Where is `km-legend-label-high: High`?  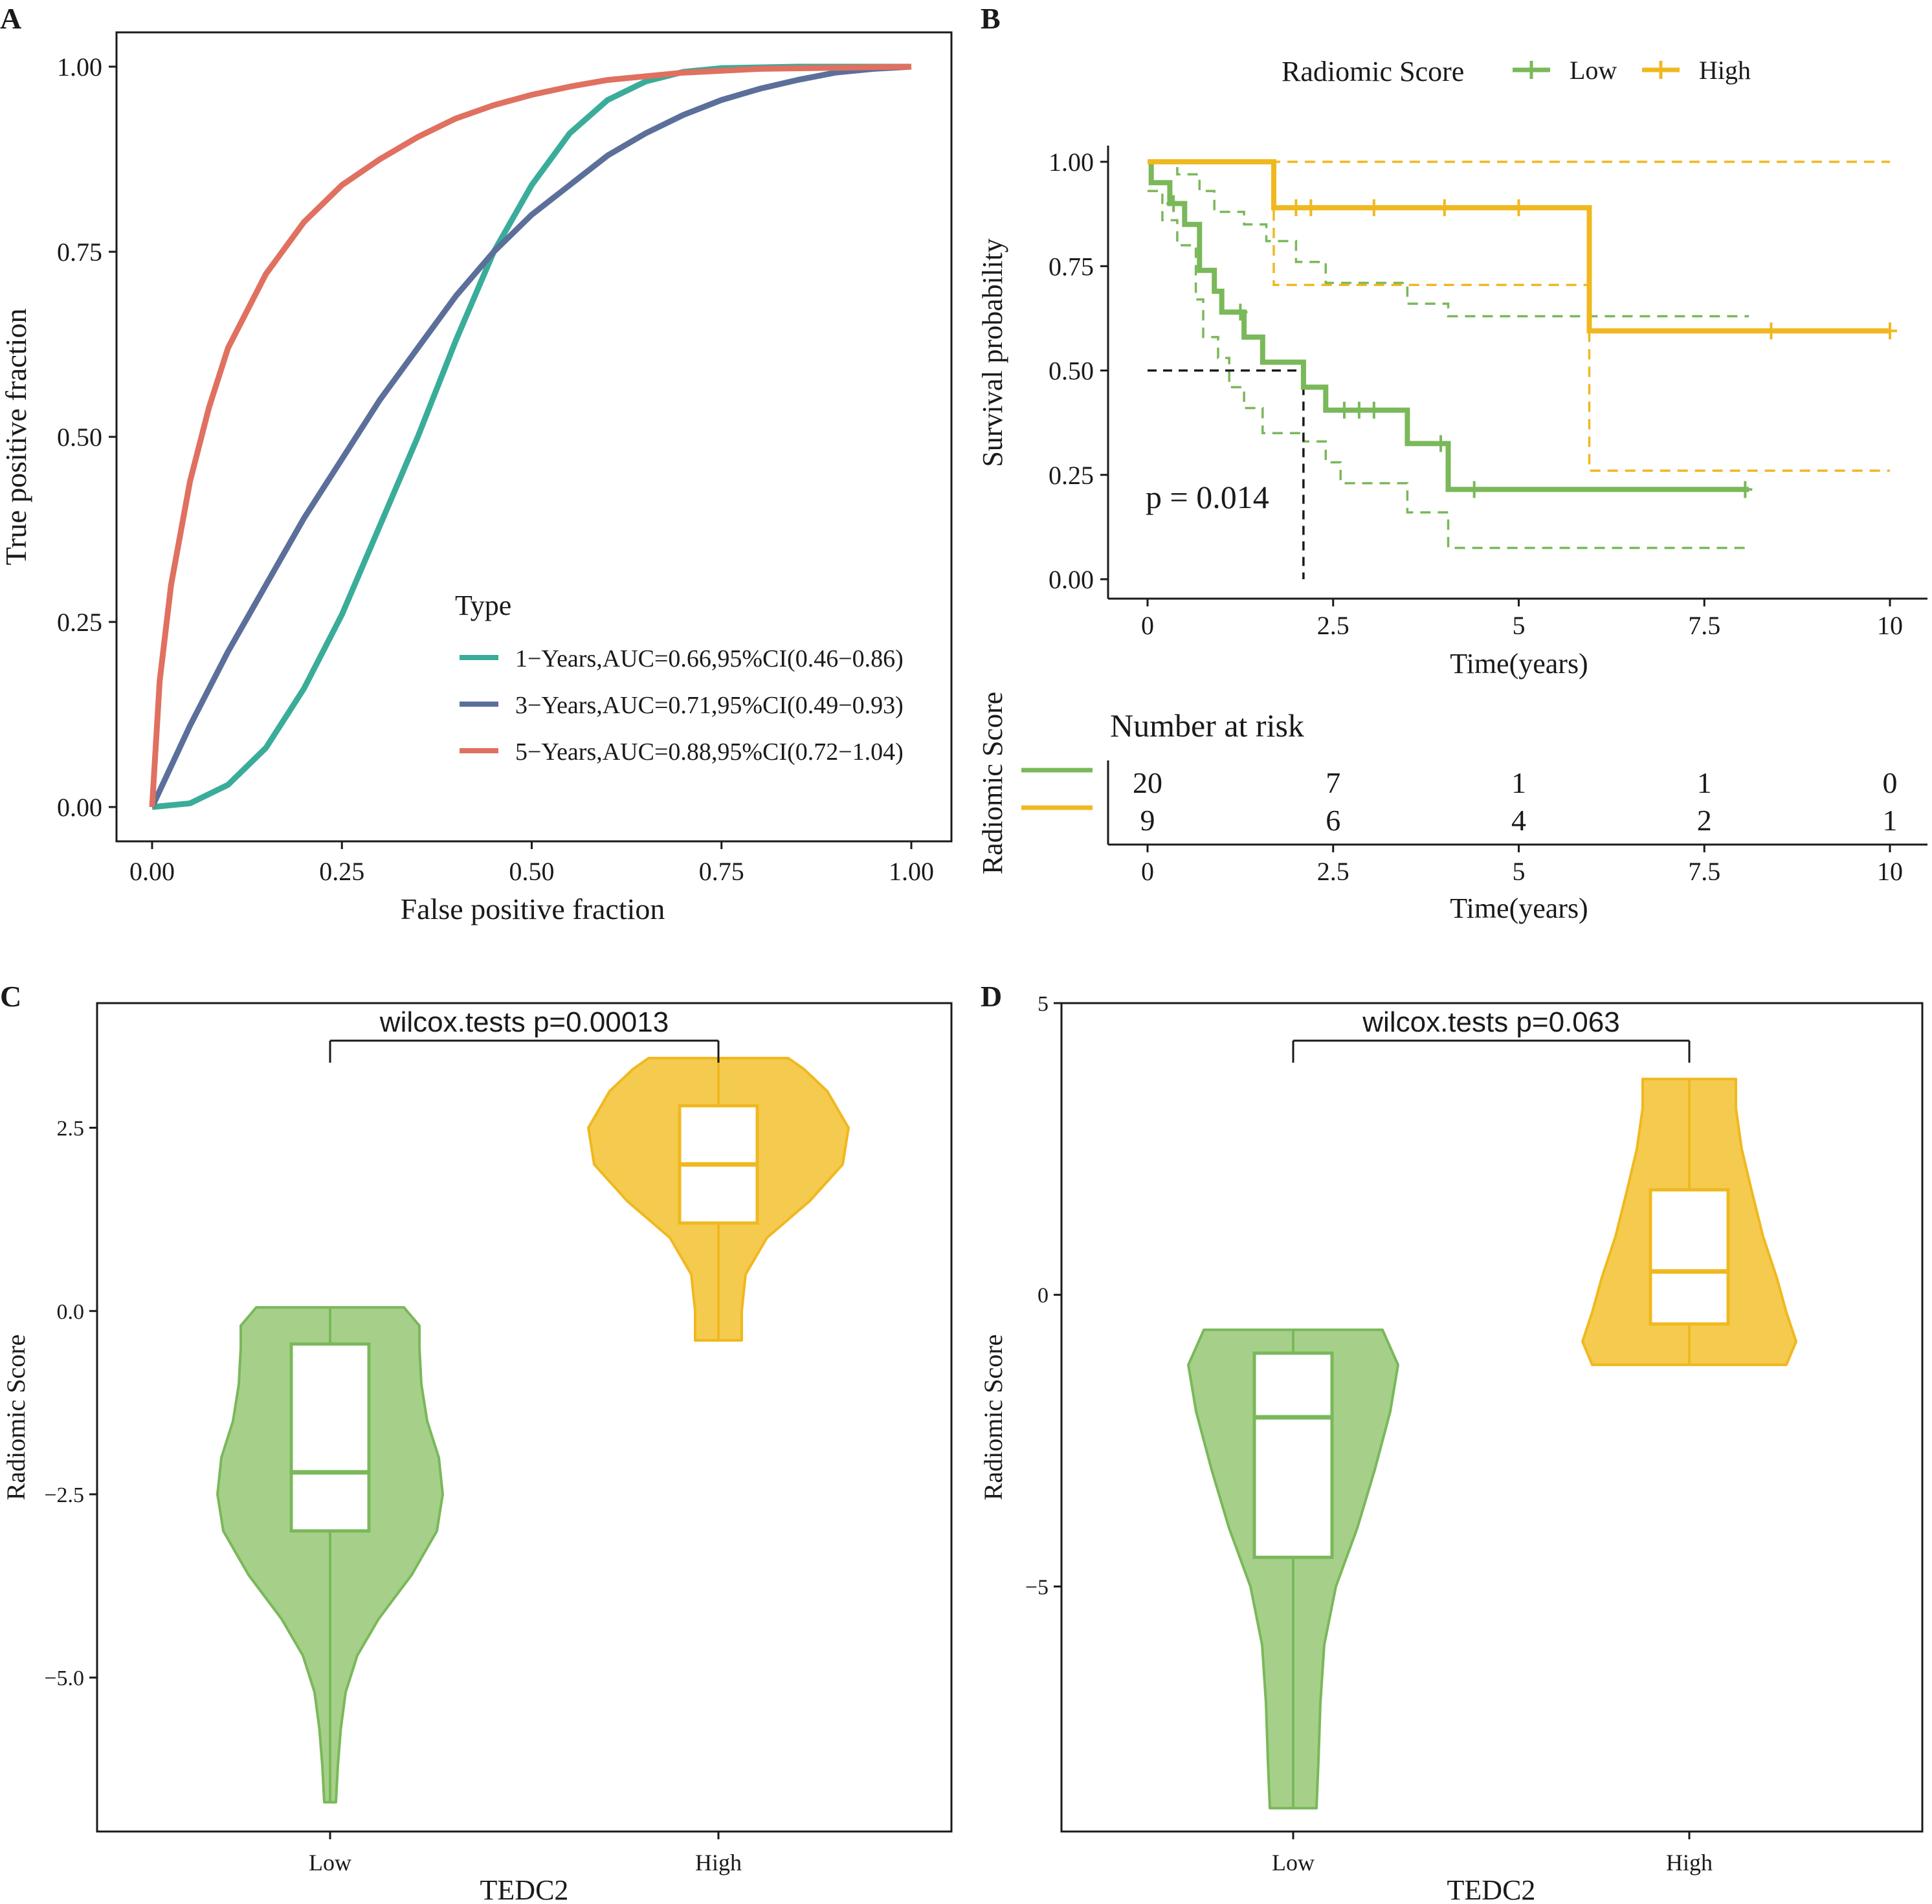
km-legend-label-high: High is located at coordinates (1725, 70).